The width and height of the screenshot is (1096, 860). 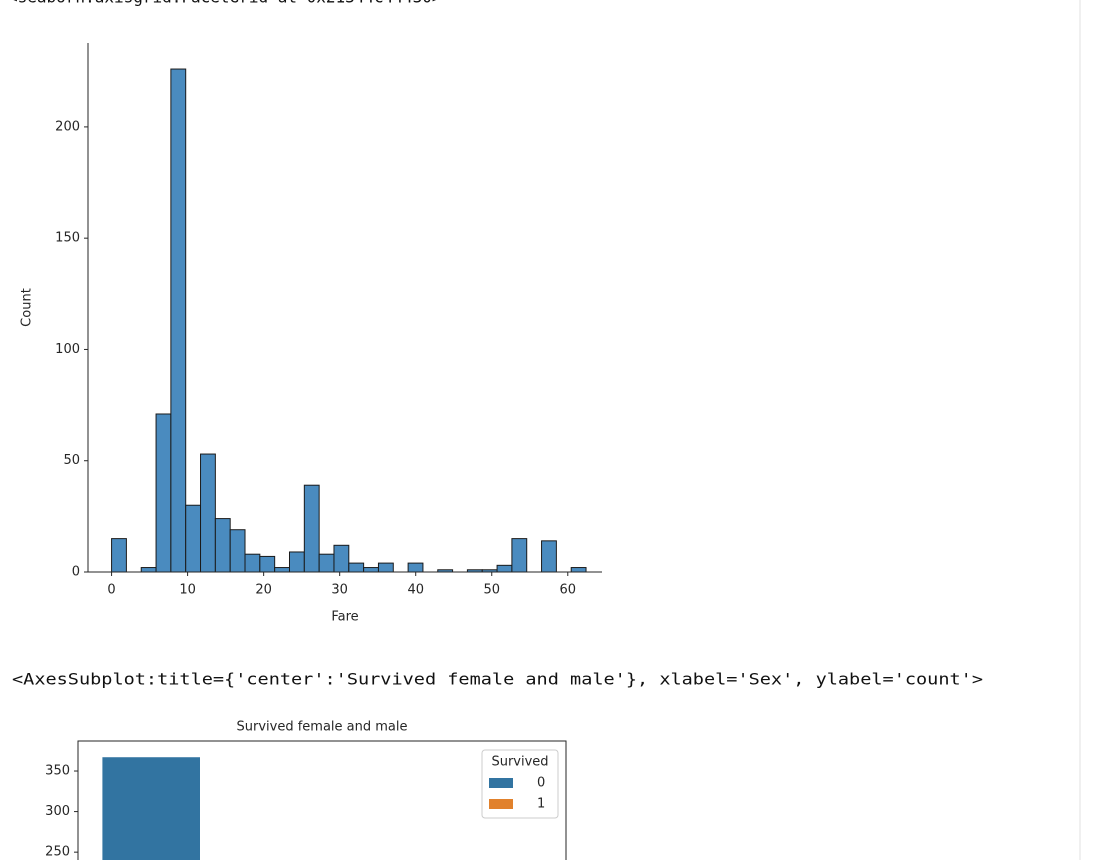 I want to click on y-tick-label: 350, so click(x=57, y=771).